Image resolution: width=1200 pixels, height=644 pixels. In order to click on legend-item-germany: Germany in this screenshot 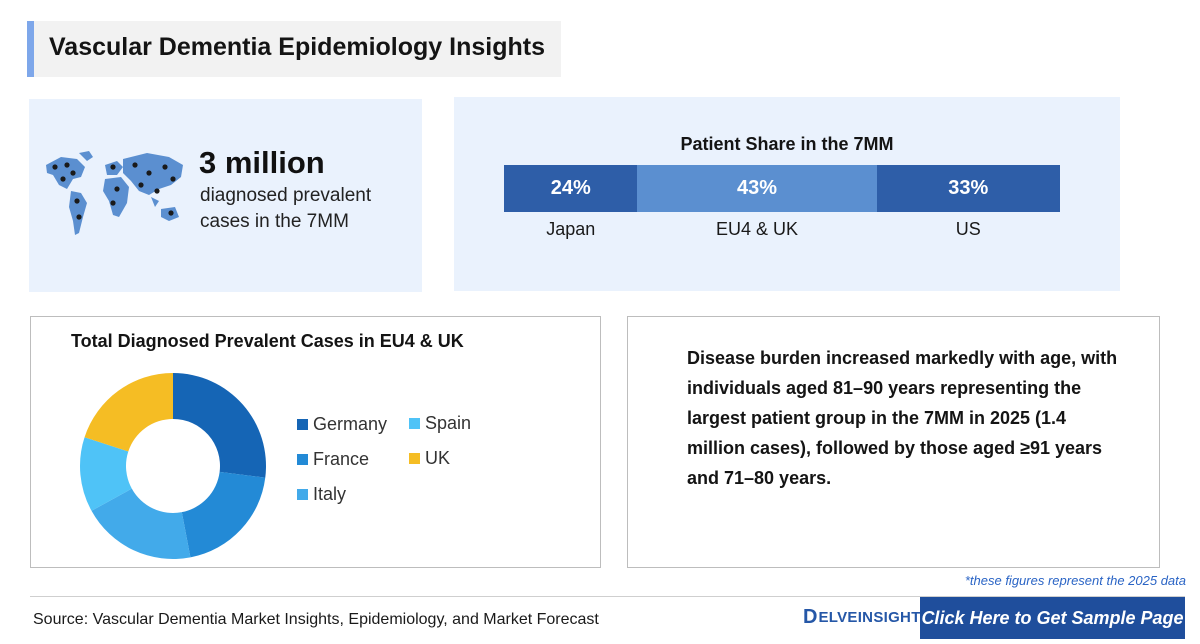, I will do `click(342, 424)`.